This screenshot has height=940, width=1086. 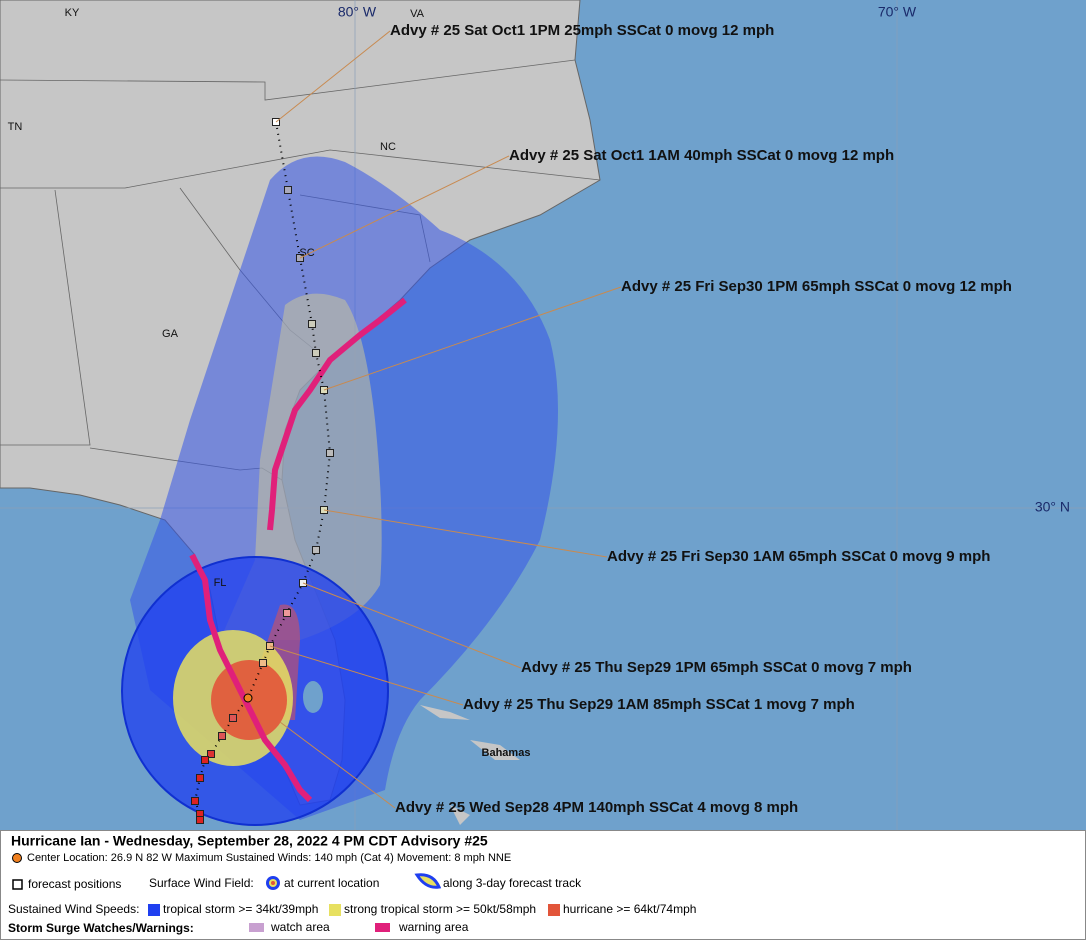 I want to click on legend-item: strong tropical storm >= 50kt/58mph, so click(x=440, y=909).